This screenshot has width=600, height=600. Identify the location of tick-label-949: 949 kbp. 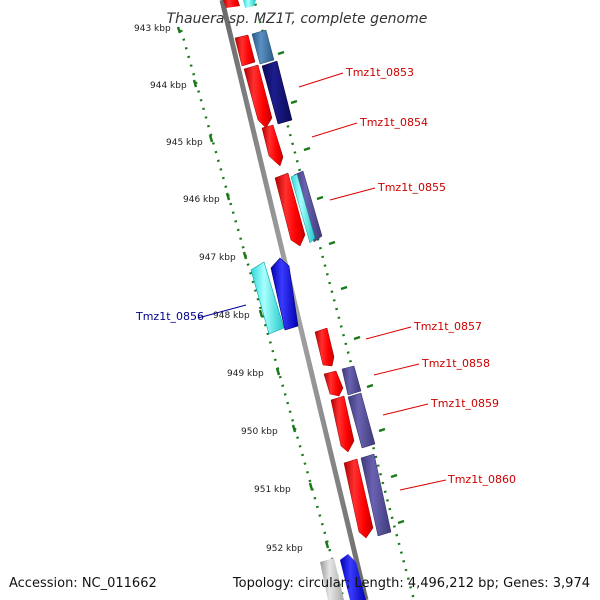
(245, 374).